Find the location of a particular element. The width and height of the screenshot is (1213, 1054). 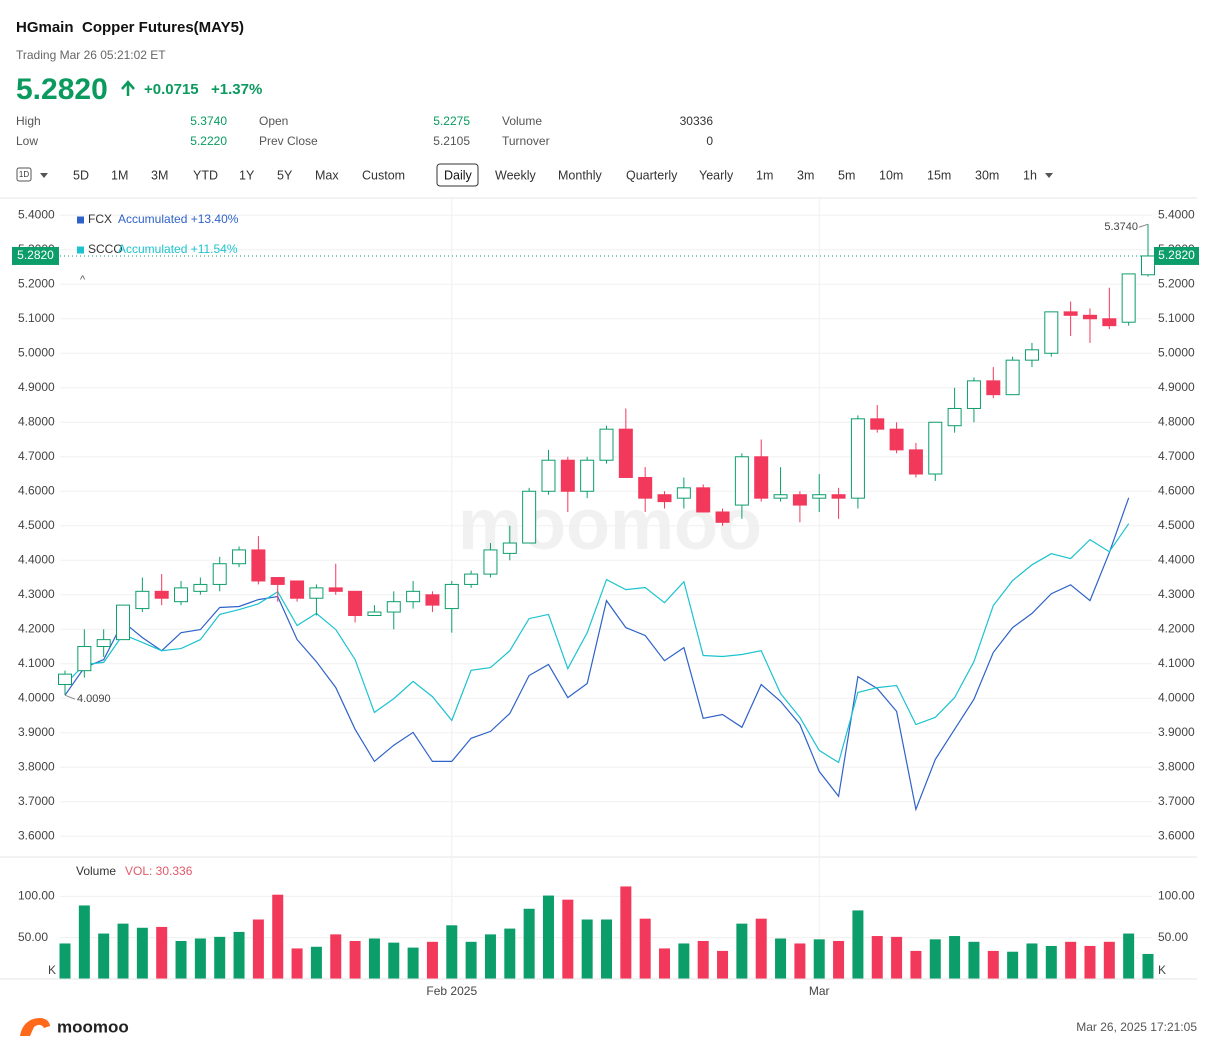

stat-label: Low is located at coordinates (27, 141).